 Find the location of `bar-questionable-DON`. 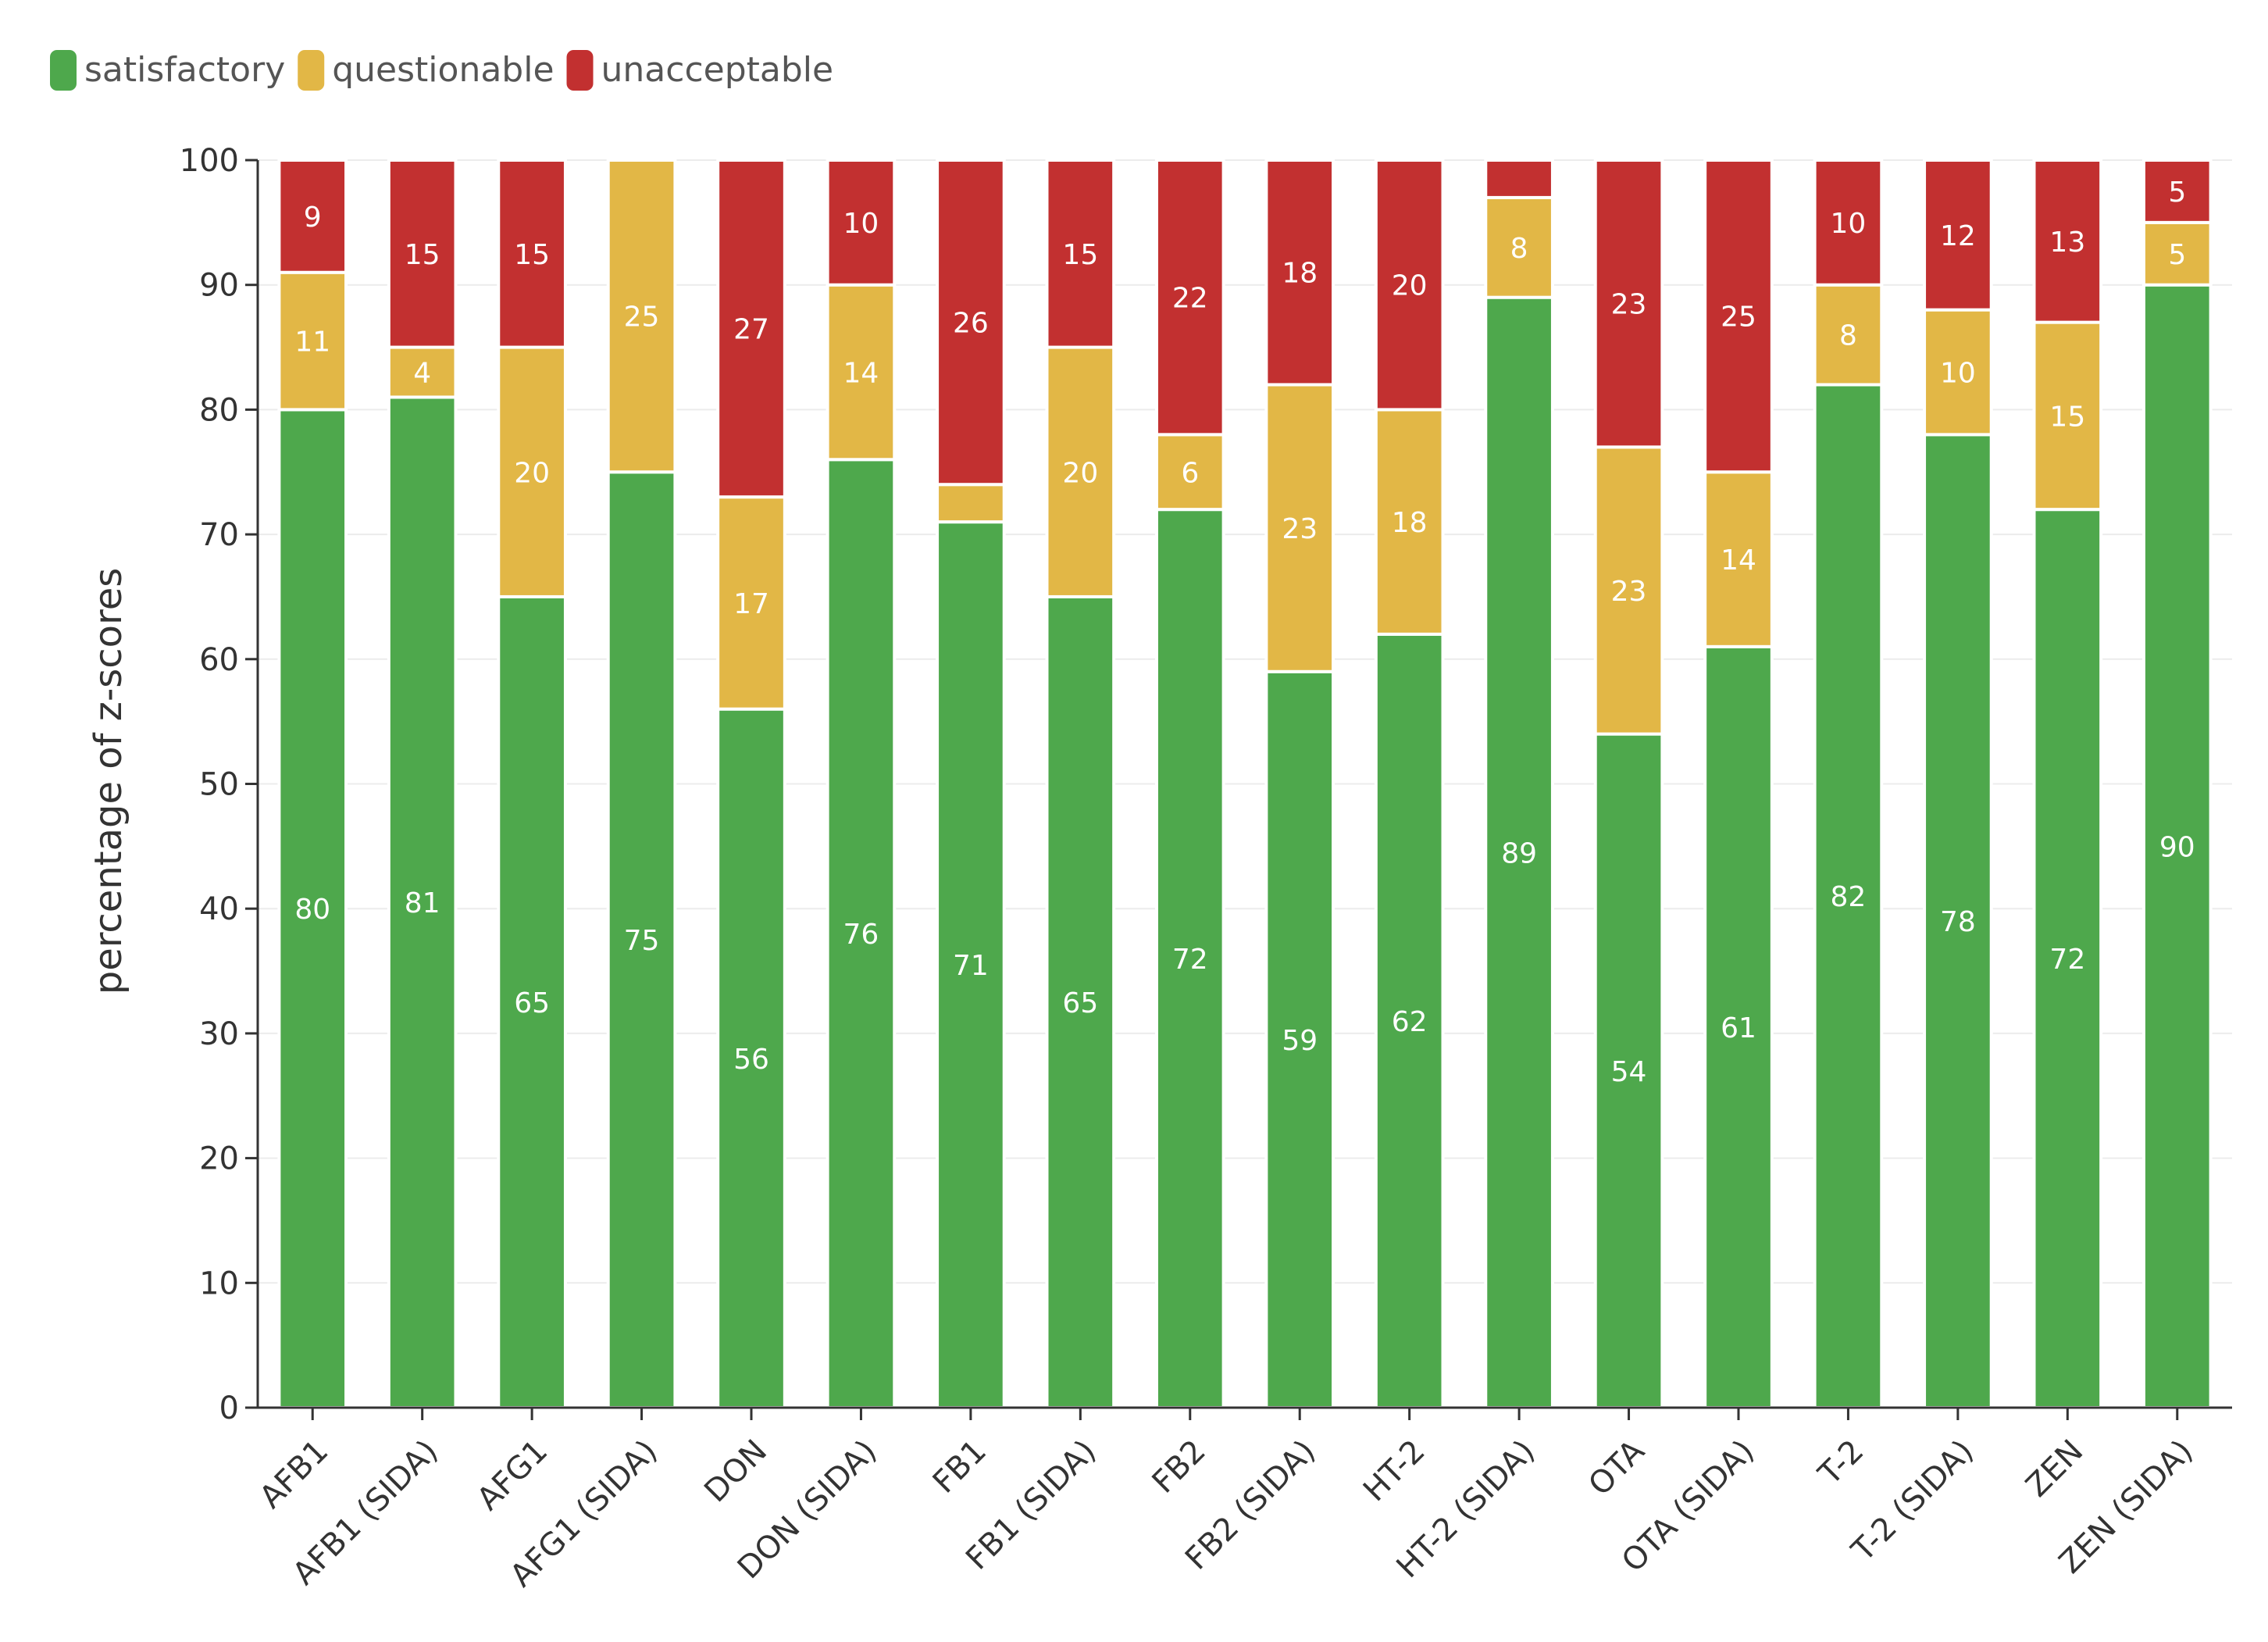

bar-questionable-DON is located at coordinates (751, 603).